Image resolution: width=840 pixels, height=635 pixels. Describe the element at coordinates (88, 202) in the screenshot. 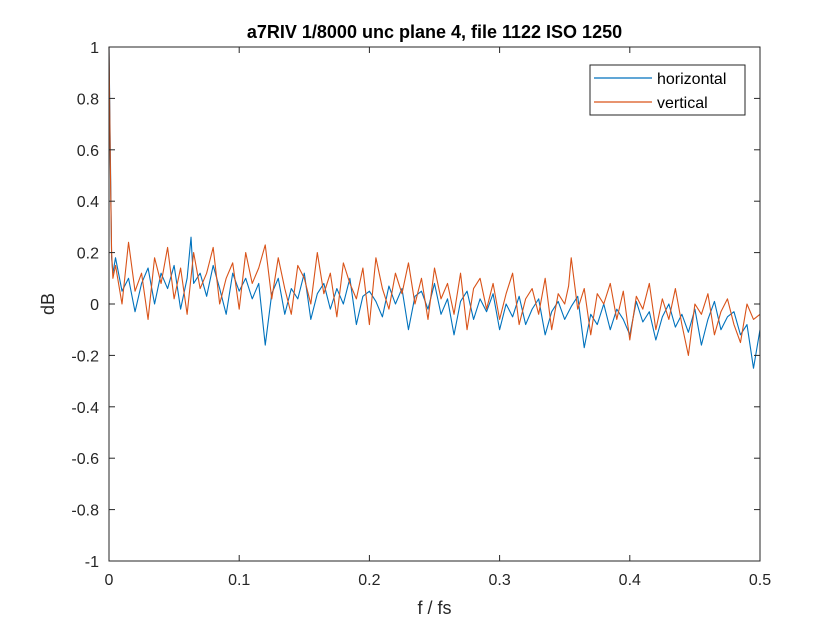

I see `y-tick-label-0-4: 0.4` at that location.